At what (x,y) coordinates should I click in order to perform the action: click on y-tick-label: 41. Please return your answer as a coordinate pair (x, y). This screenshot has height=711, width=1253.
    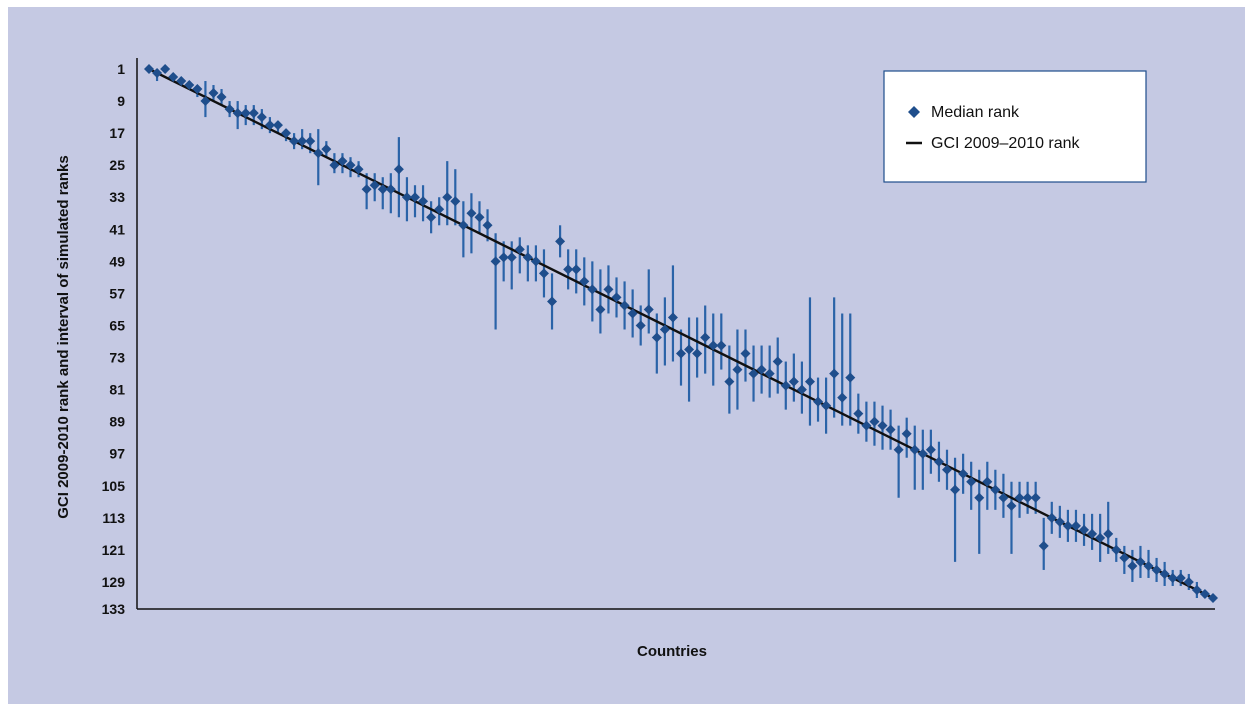
    Looking at the image, I should click on (117, 229).